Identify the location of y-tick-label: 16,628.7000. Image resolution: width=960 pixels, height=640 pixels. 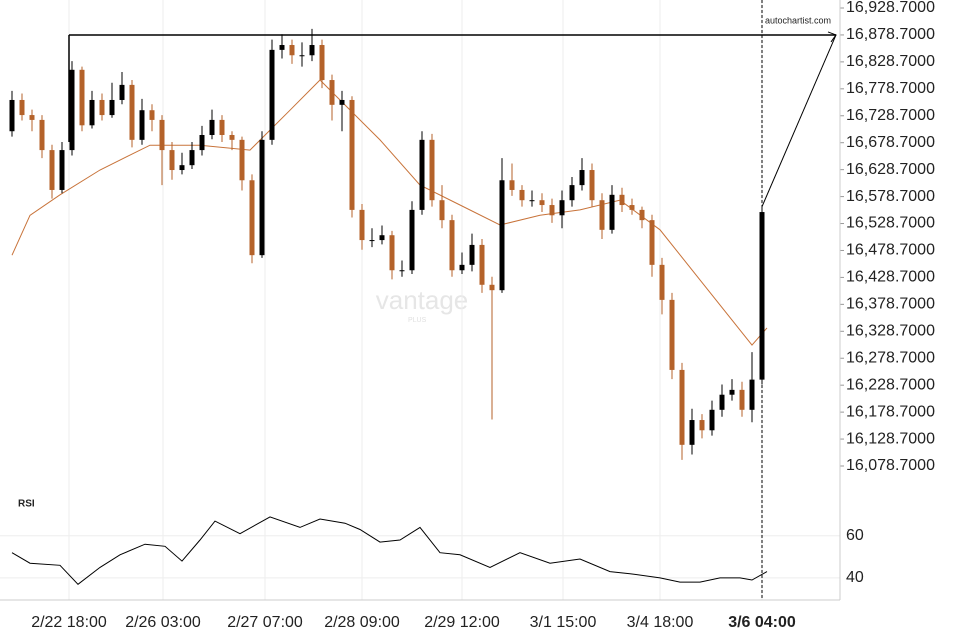
(890, 169).